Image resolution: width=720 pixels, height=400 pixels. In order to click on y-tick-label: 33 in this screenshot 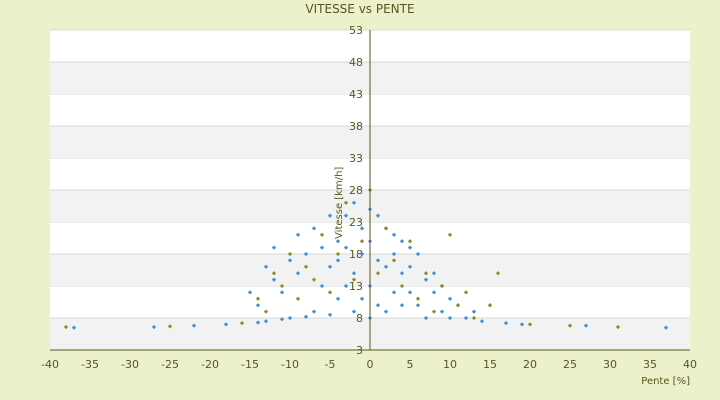, I will do `click(356, 158)`.